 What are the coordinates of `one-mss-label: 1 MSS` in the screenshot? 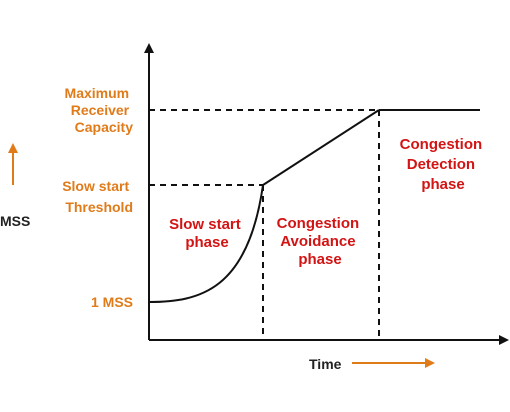 It's located at (112, 302).